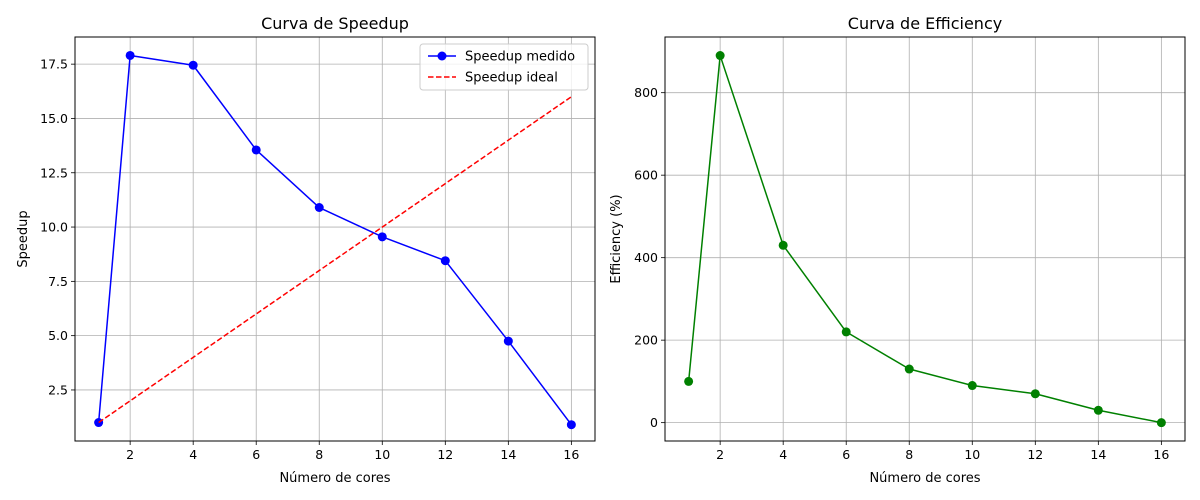 This screenshot has width=1200, height=500. What do you see at coordinates (54, 118) in the screenshot?
I see `y-tick-label: 15.0` at bounding box center [54, 118].